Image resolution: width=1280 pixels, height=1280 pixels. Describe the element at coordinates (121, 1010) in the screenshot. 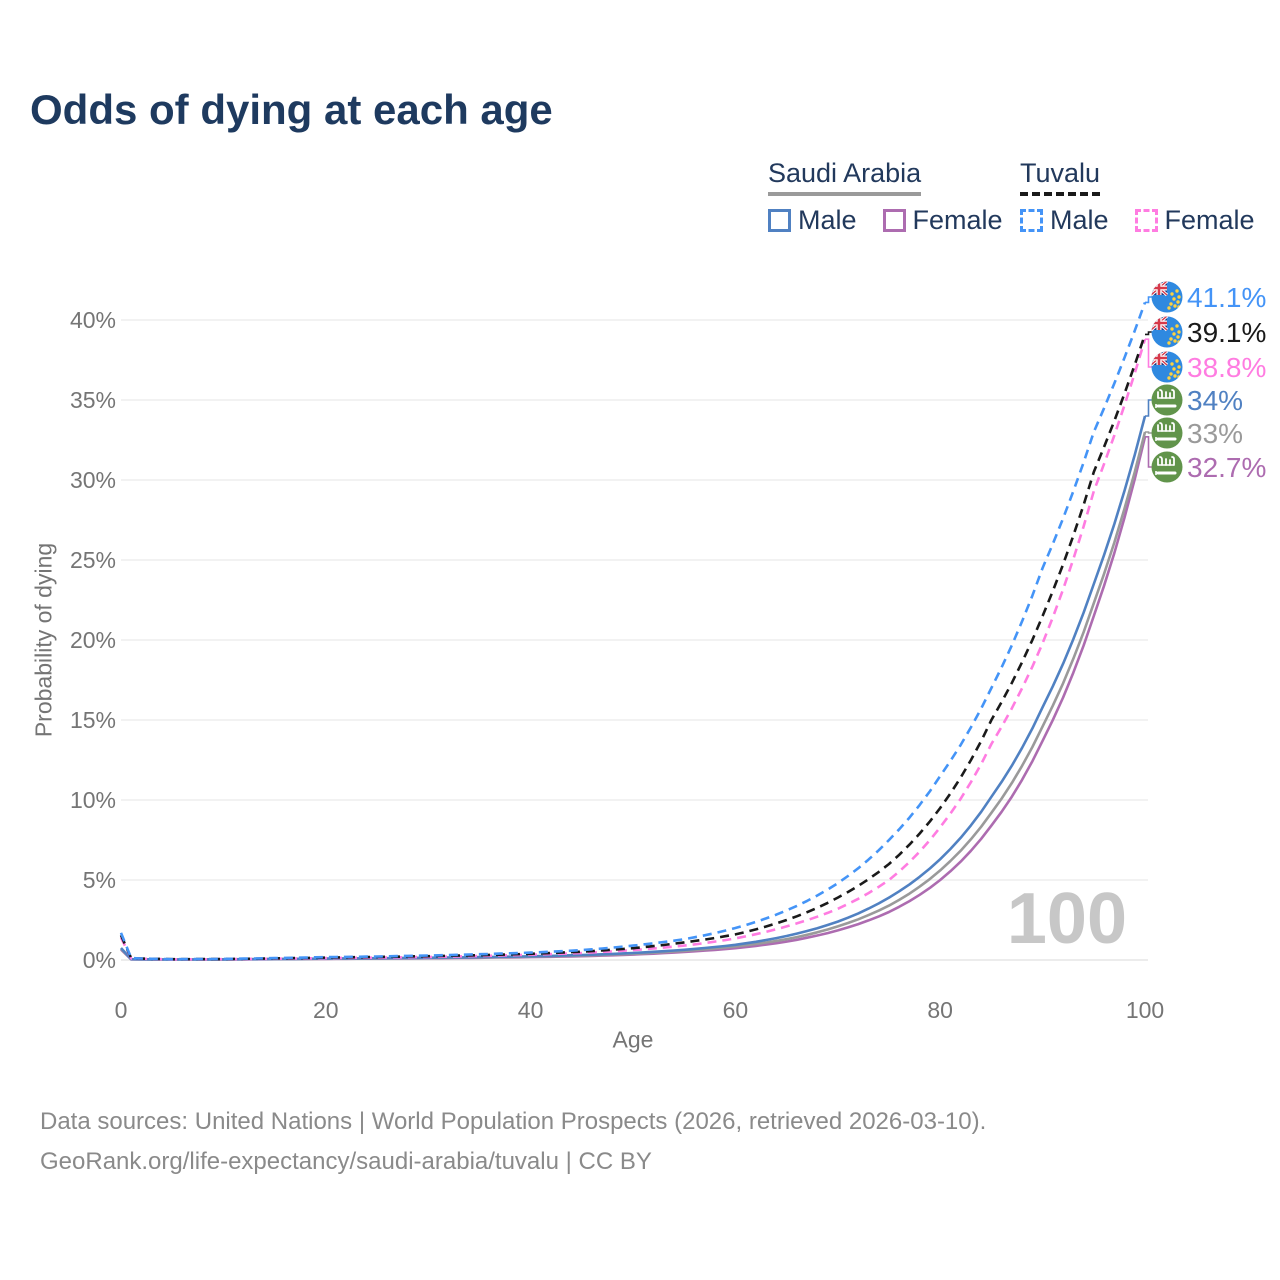

I see `x-tick-label: 0` at that location.